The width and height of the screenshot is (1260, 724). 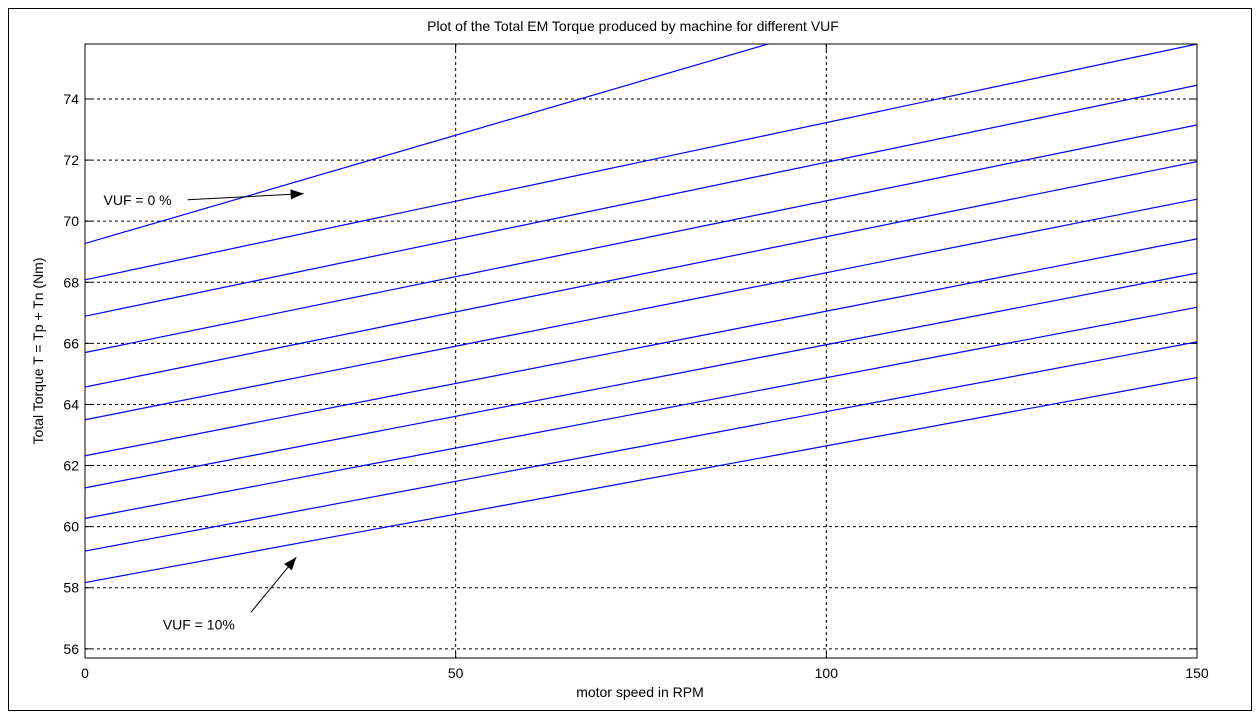 What do you see at coordinates (199, 624) in the screenshot?
I see `annotation-label-2: VUF = 10%` at bounding box center [199, 624].